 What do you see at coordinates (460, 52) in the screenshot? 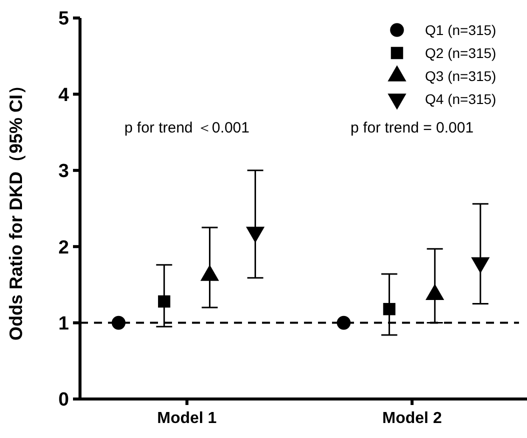
I see `legend-label: Q2 (n=315)` at bounding box center [460, 52].